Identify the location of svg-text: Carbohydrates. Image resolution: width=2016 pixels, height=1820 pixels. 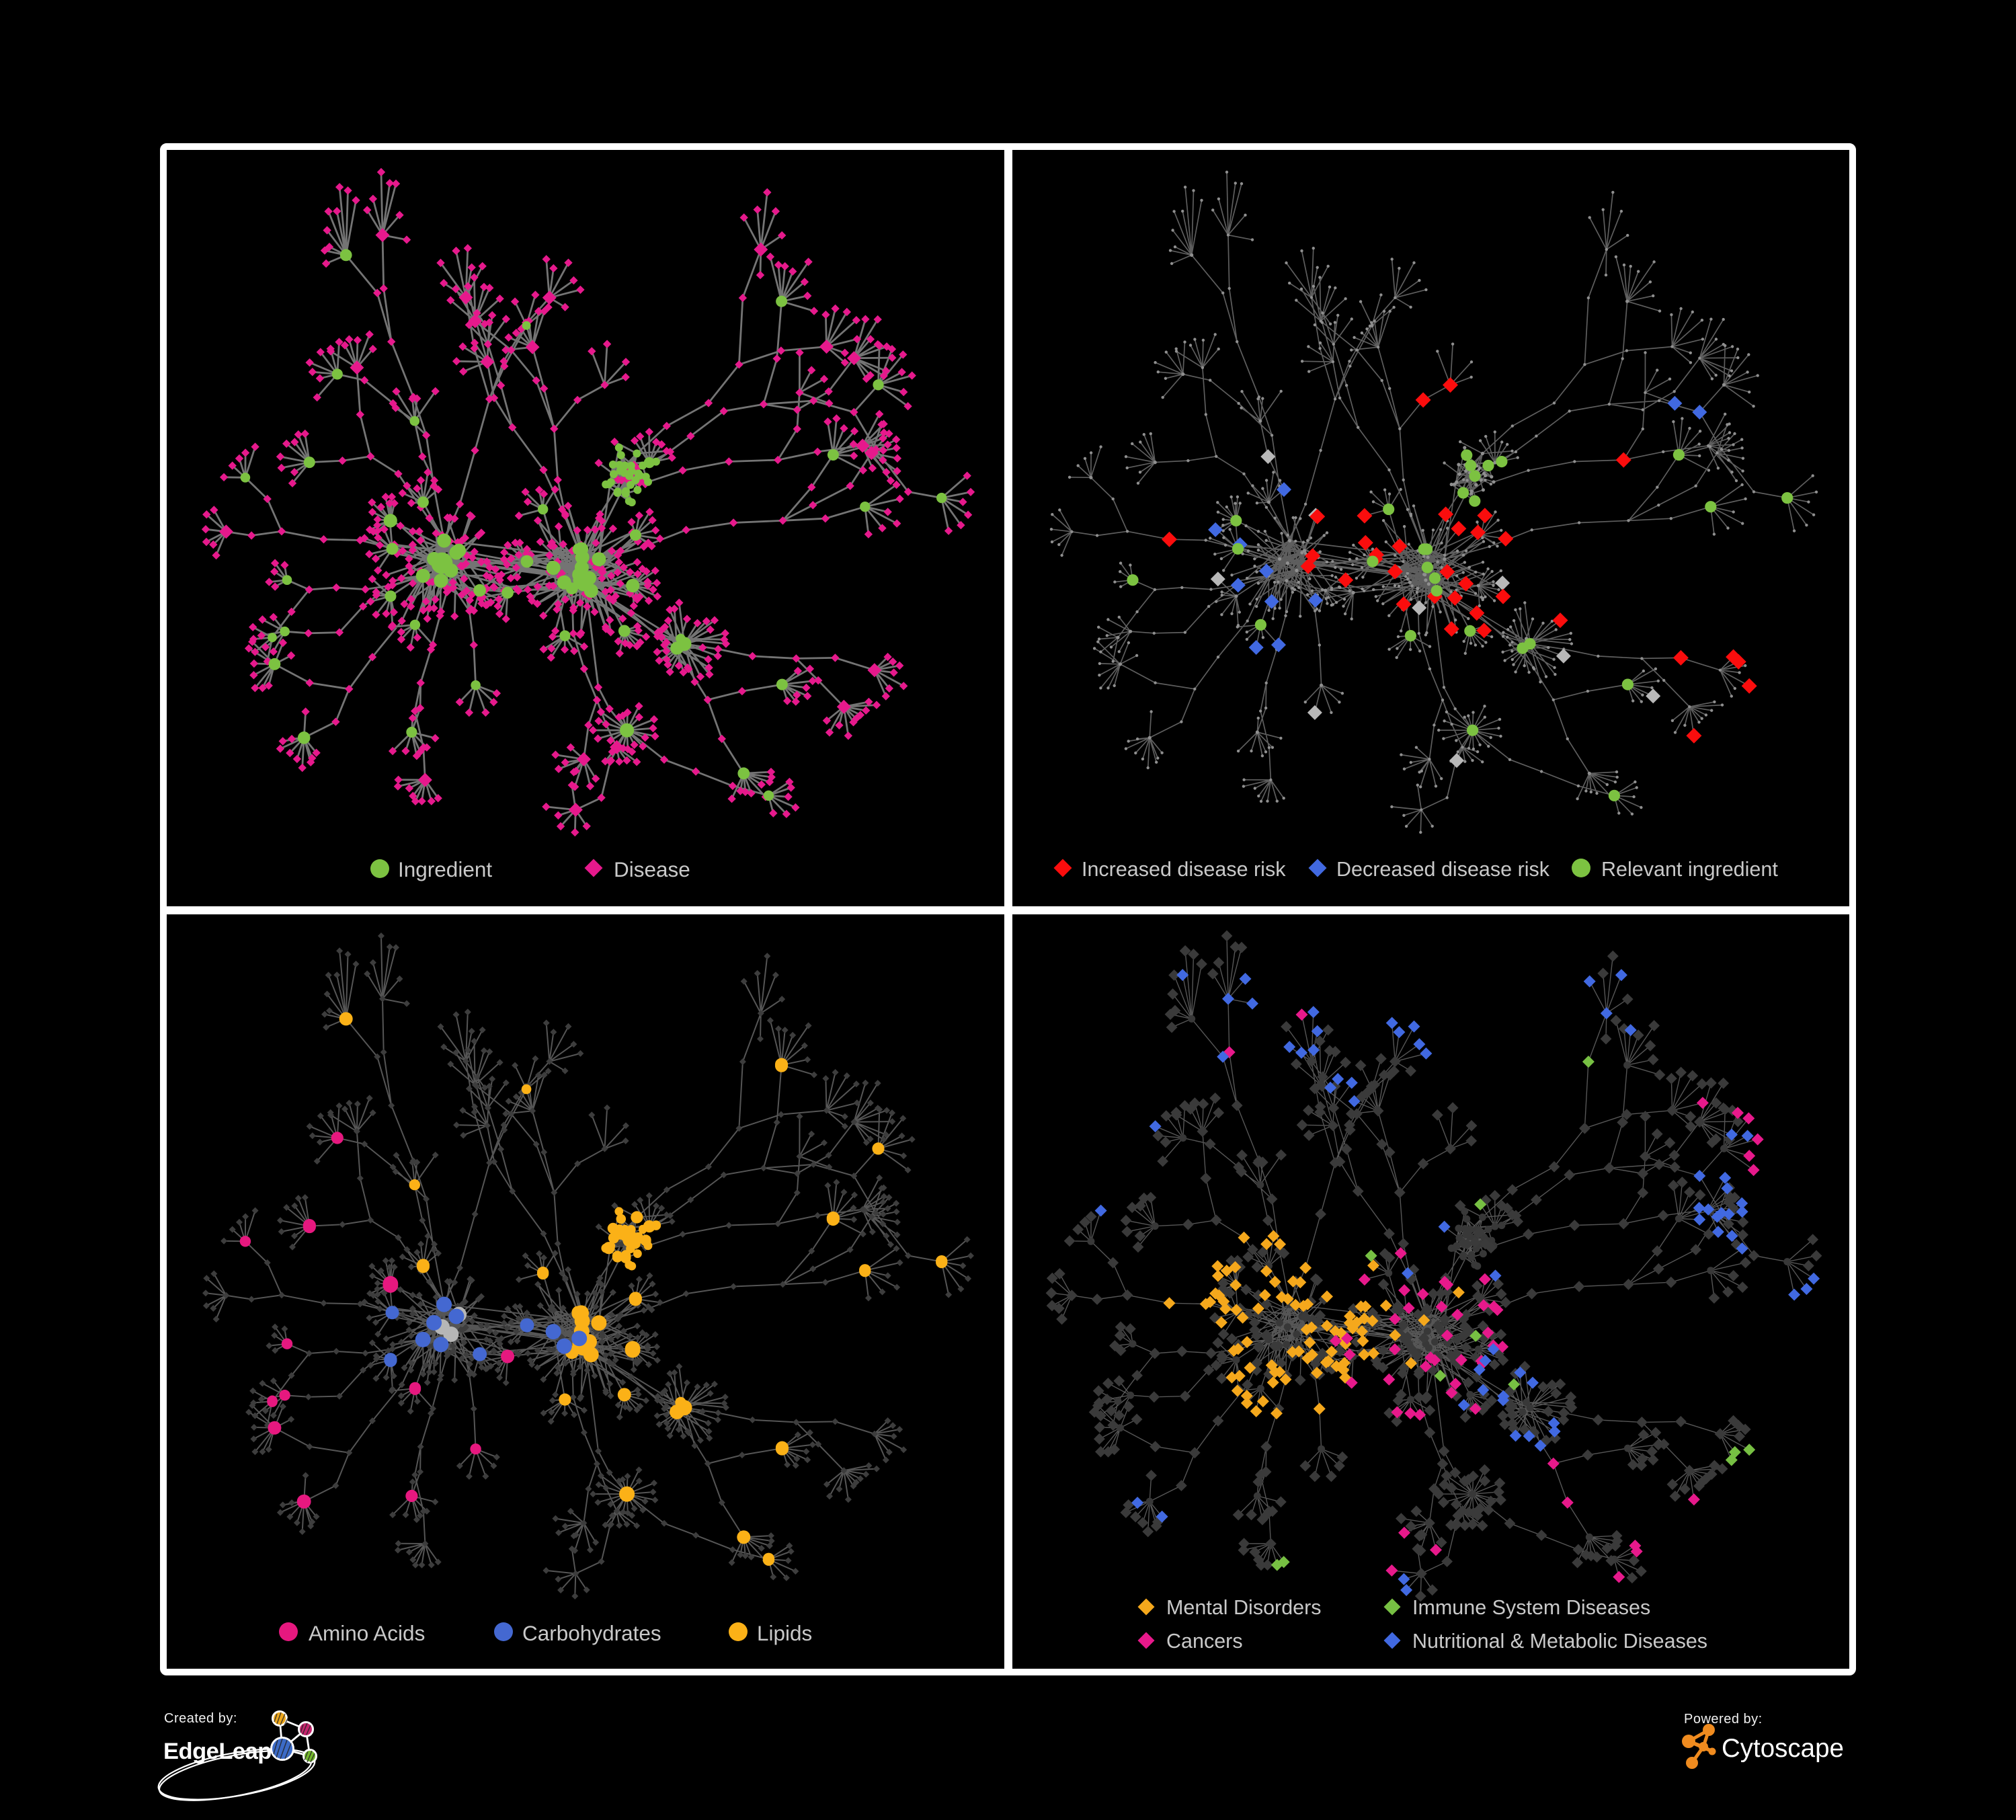
(591, 1633).